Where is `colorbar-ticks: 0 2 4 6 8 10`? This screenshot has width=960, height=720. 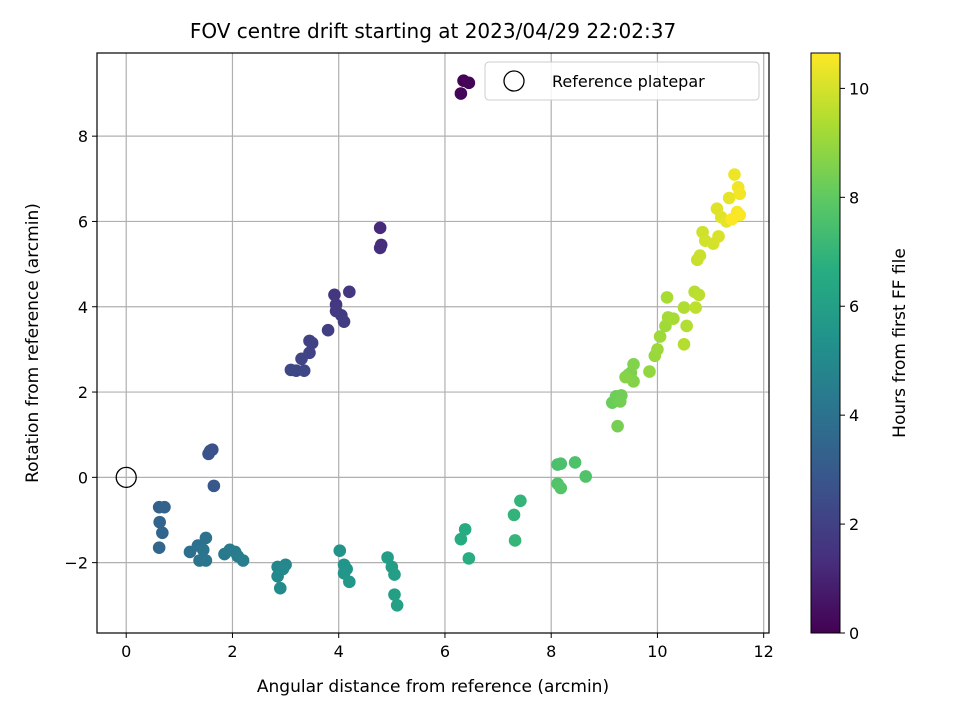
colorbar-ticks: 0 2 4 6 8 10 is located at coordinates (854, 361).